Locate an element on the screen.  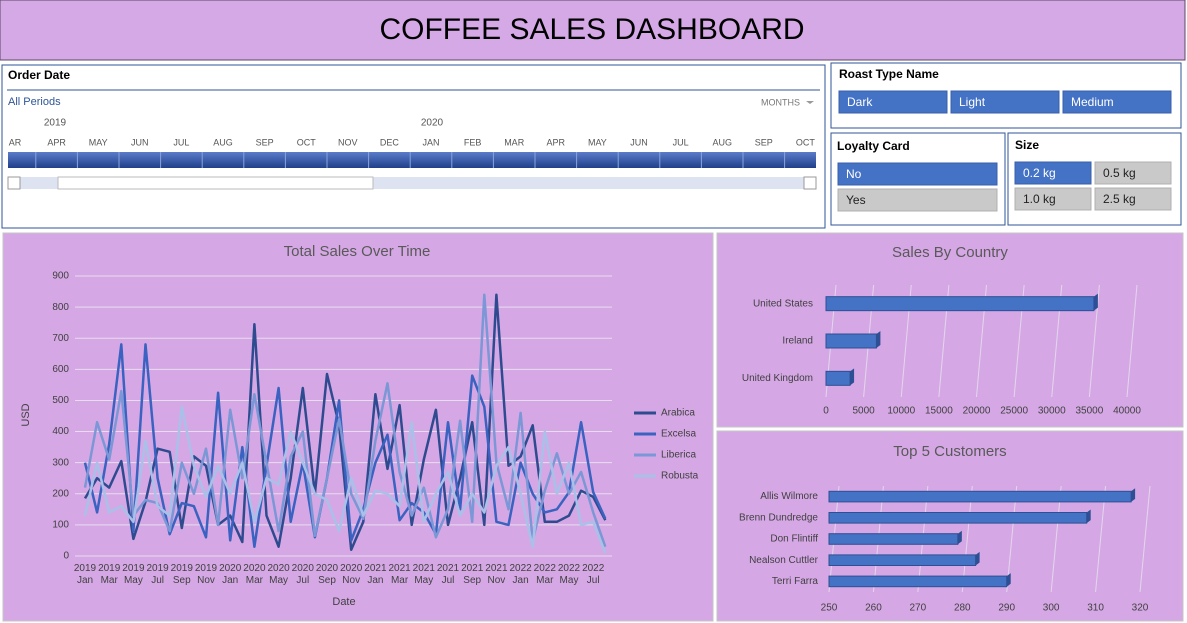
scroll-left is located at coordinates (14, 183).